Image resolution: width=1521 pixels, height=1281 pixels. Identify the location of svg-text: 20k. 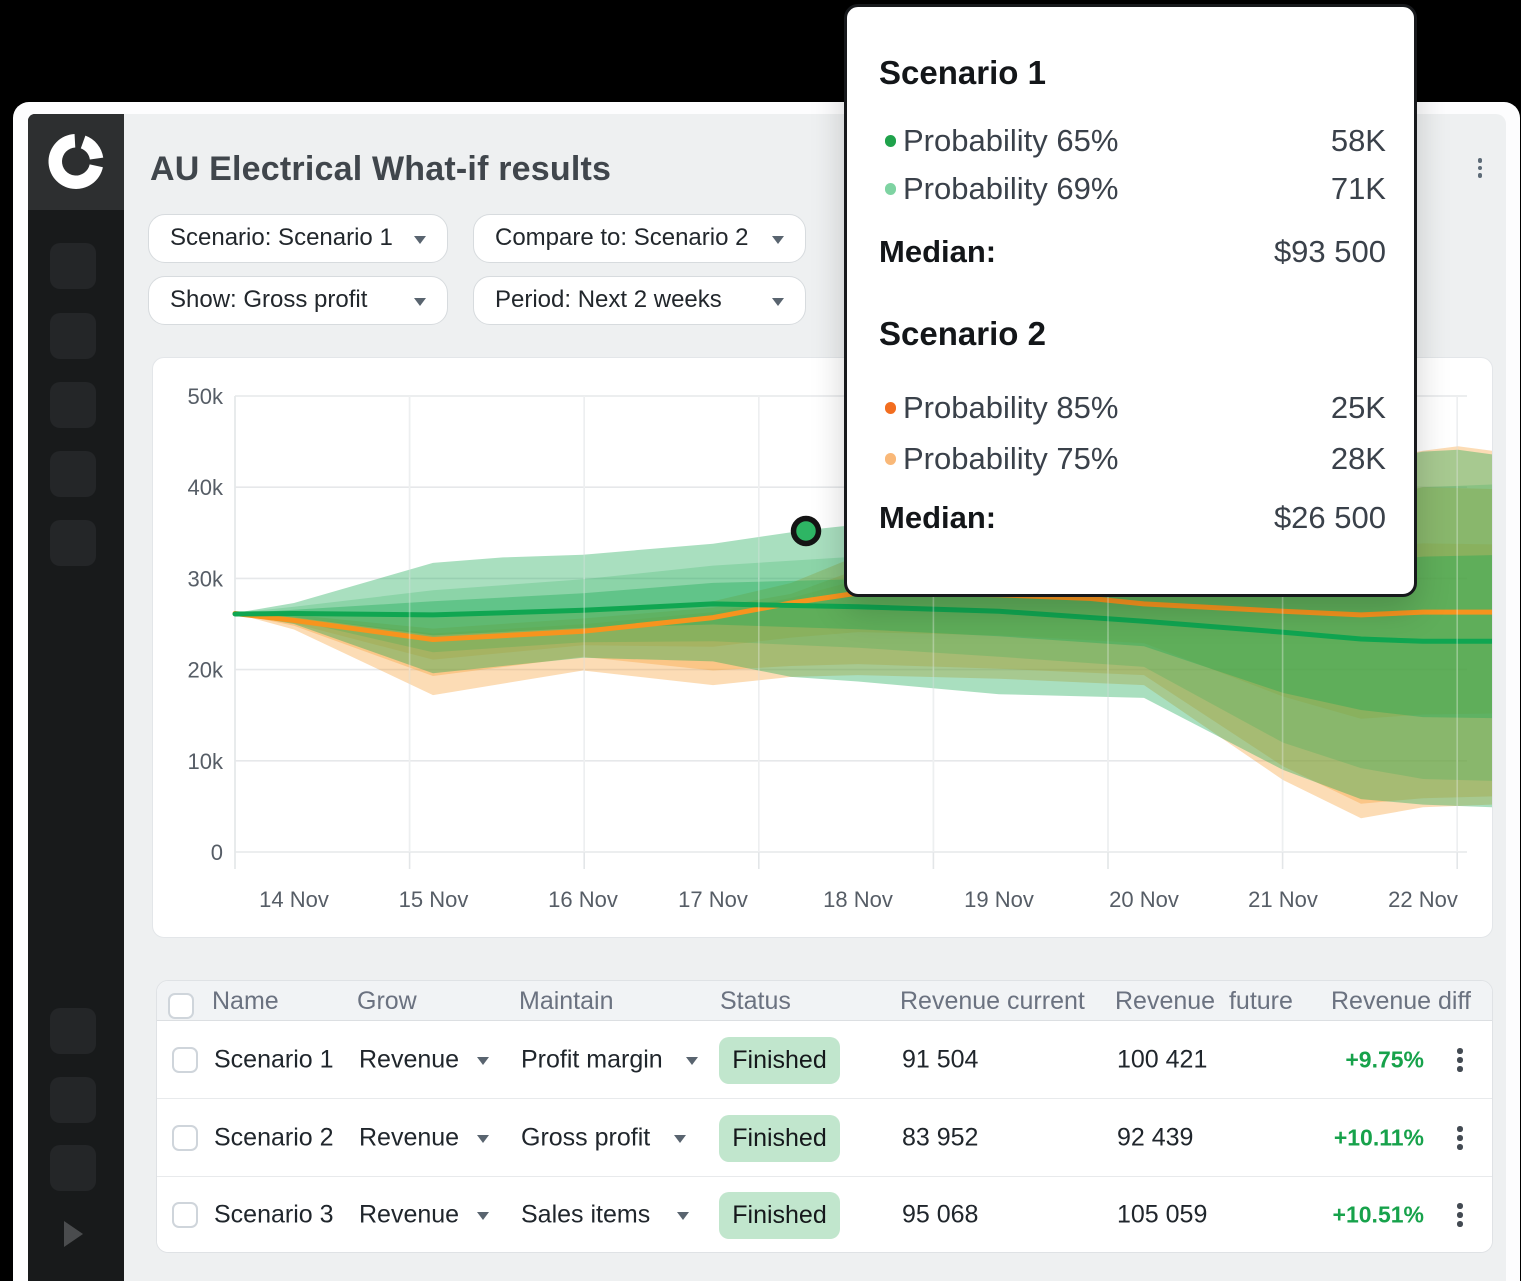
(206, 670).